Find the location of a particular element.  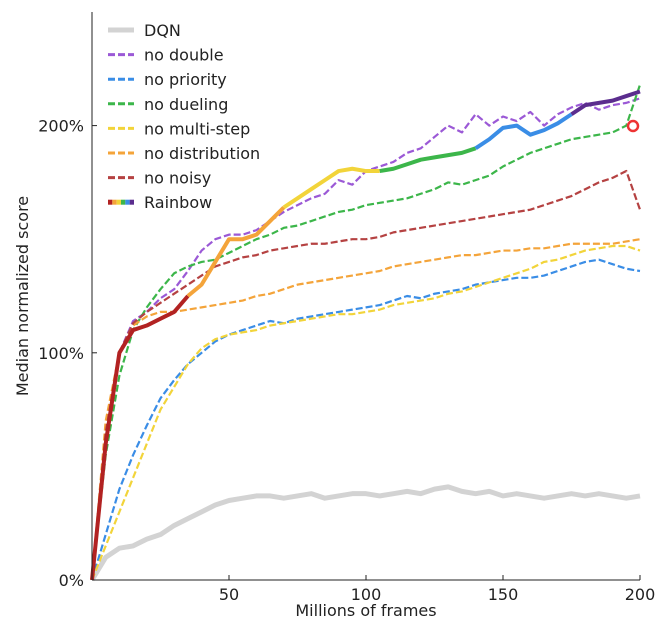

x-tick-label: 50 is located at coordinates (229, 594).